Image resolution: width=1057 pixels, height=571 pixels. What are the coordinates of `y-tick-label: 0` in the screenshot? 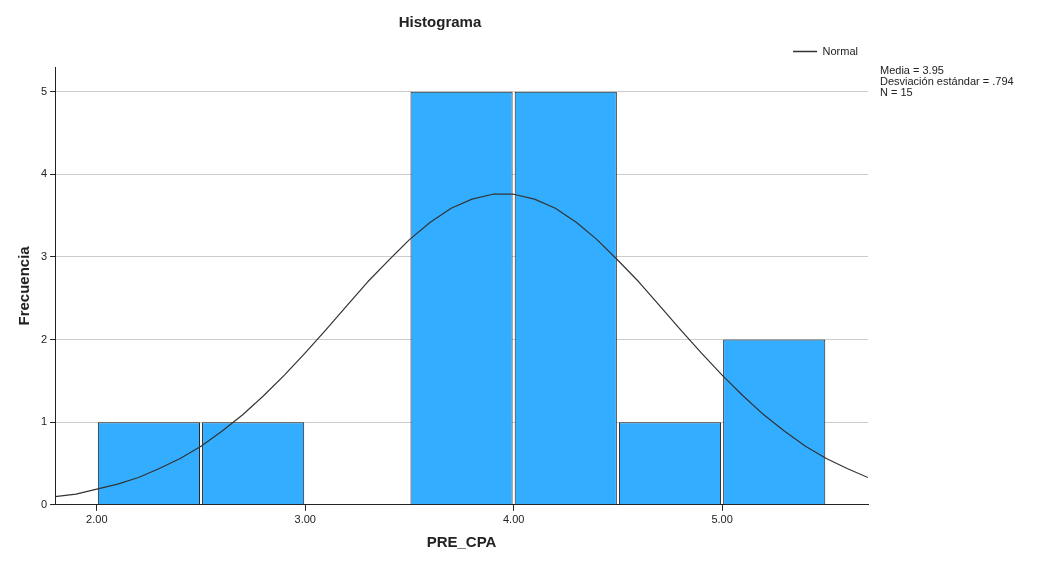 It's located at (44, 503).